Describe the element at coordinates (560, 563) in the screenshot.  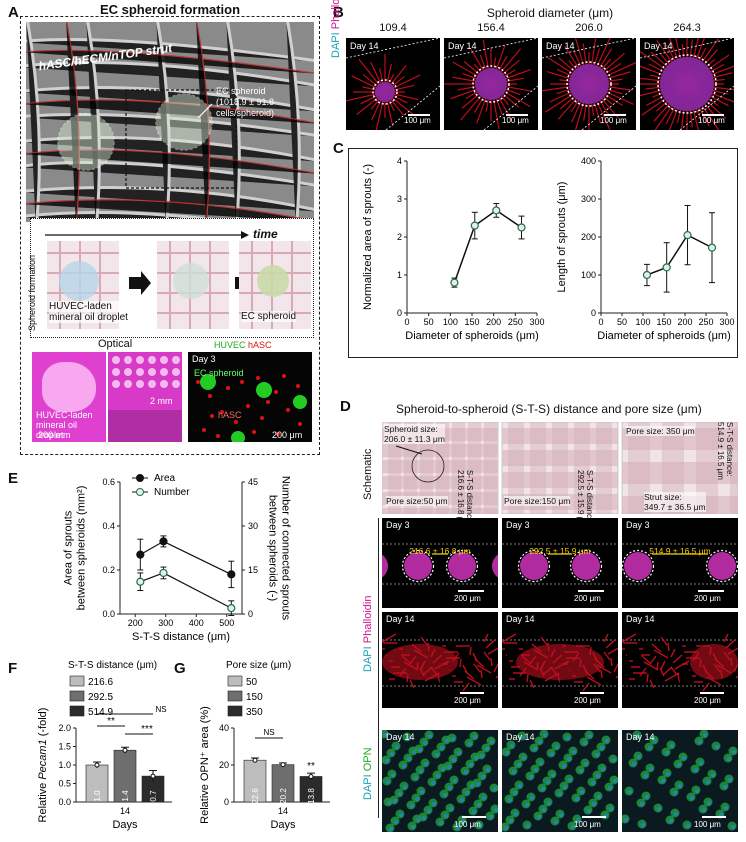
I see `day3-image: Day 3 292.5 ± 15.9 μm 200 μm` at that location.